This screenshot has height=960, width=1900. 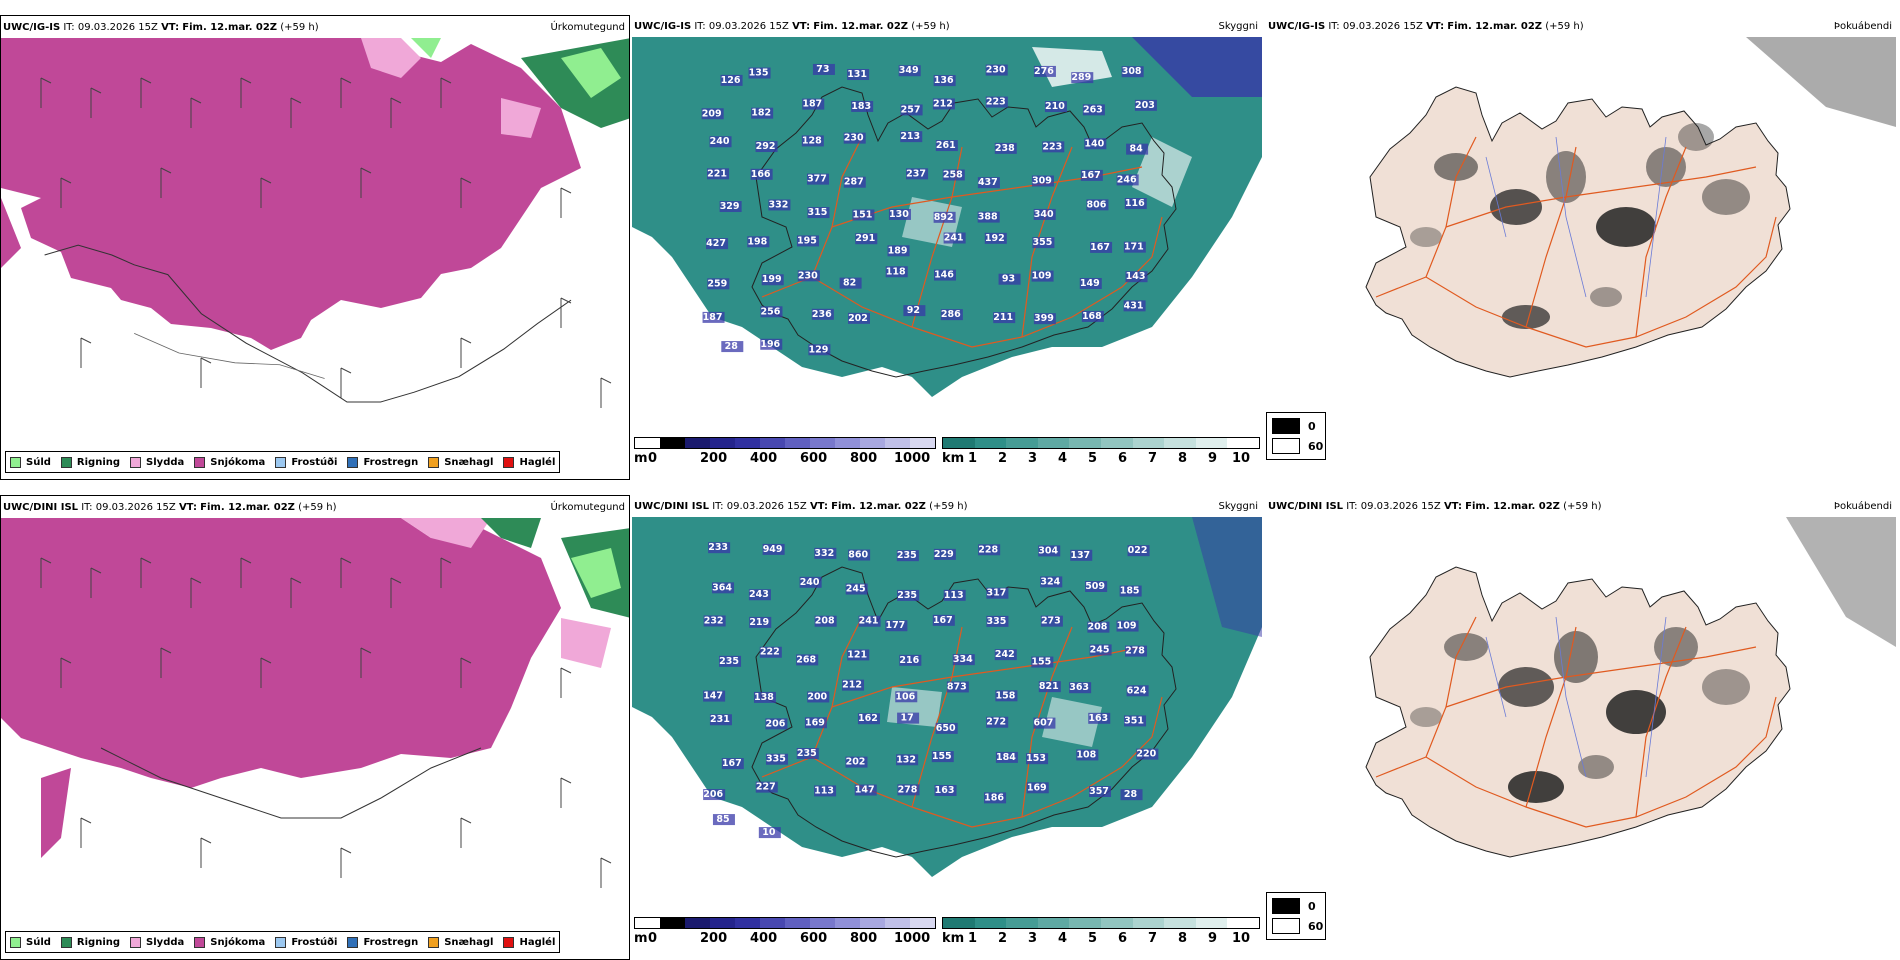 What do you see at coordinates (713, 794) in the screenshot?
I see `ceiling-label: 206` at bounding box center [713, 794].